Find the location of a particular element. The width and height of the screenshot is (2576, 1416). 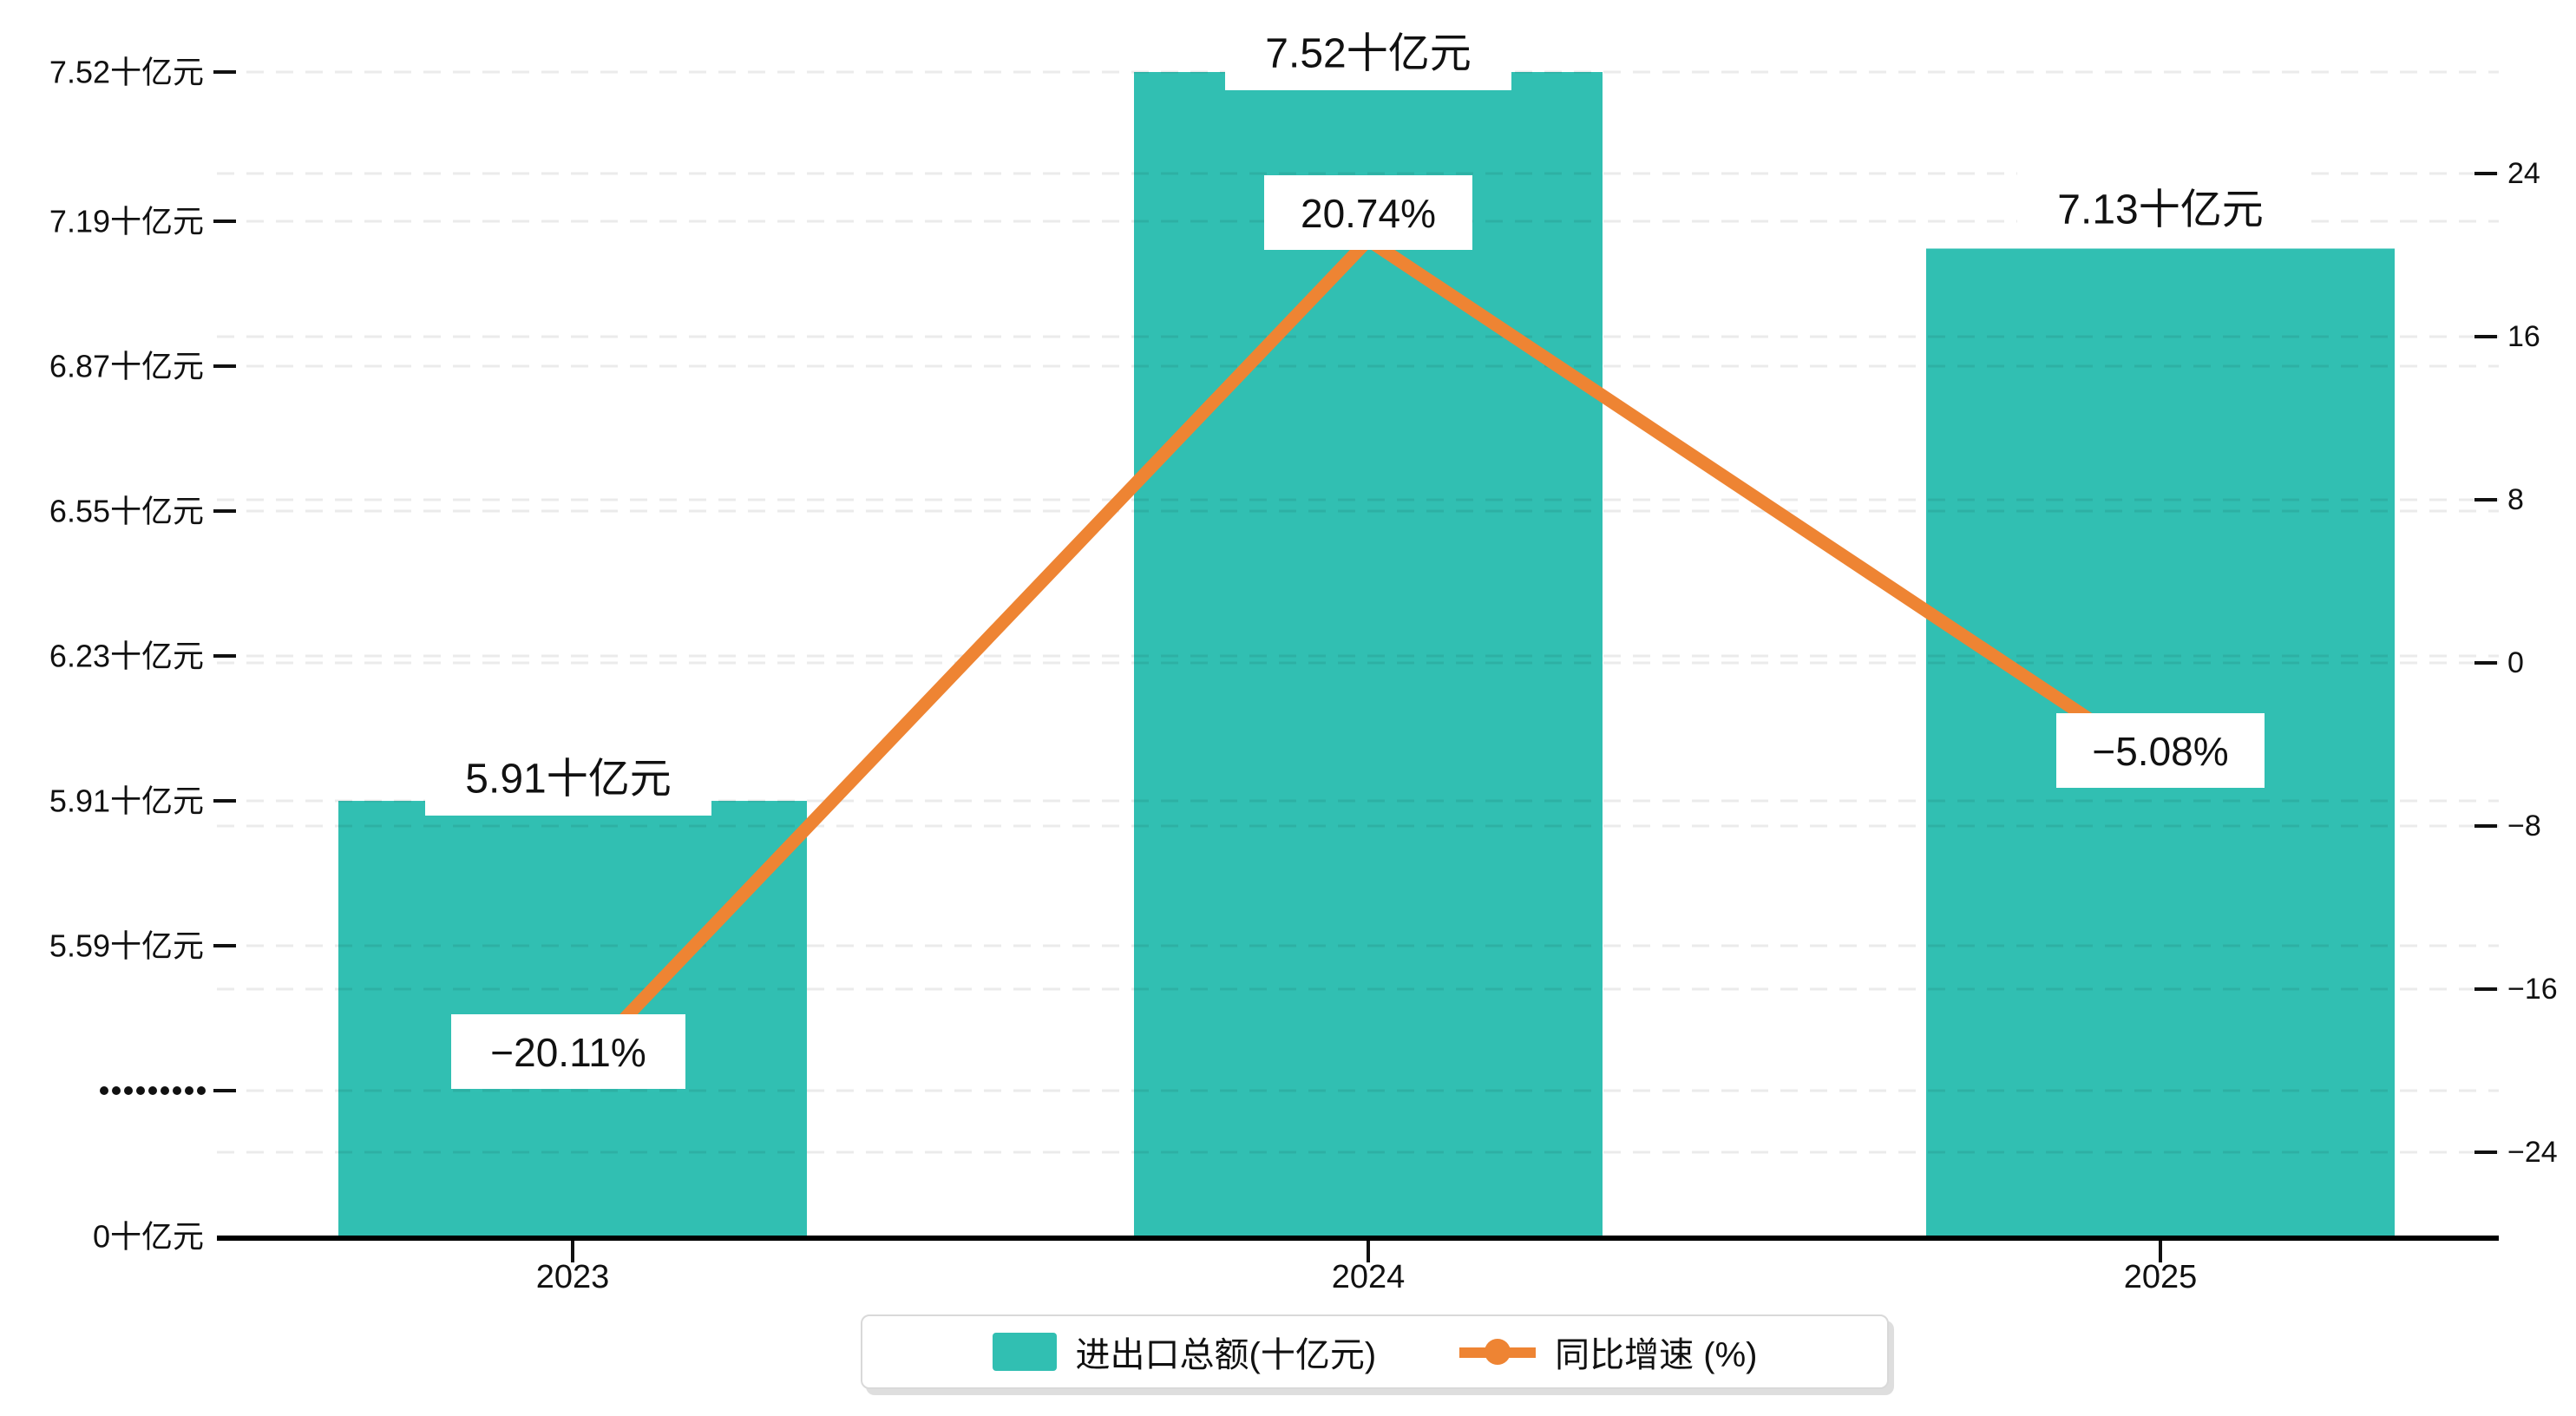

right-axis-label-0: 0 is located at coordinates (2515, 662).